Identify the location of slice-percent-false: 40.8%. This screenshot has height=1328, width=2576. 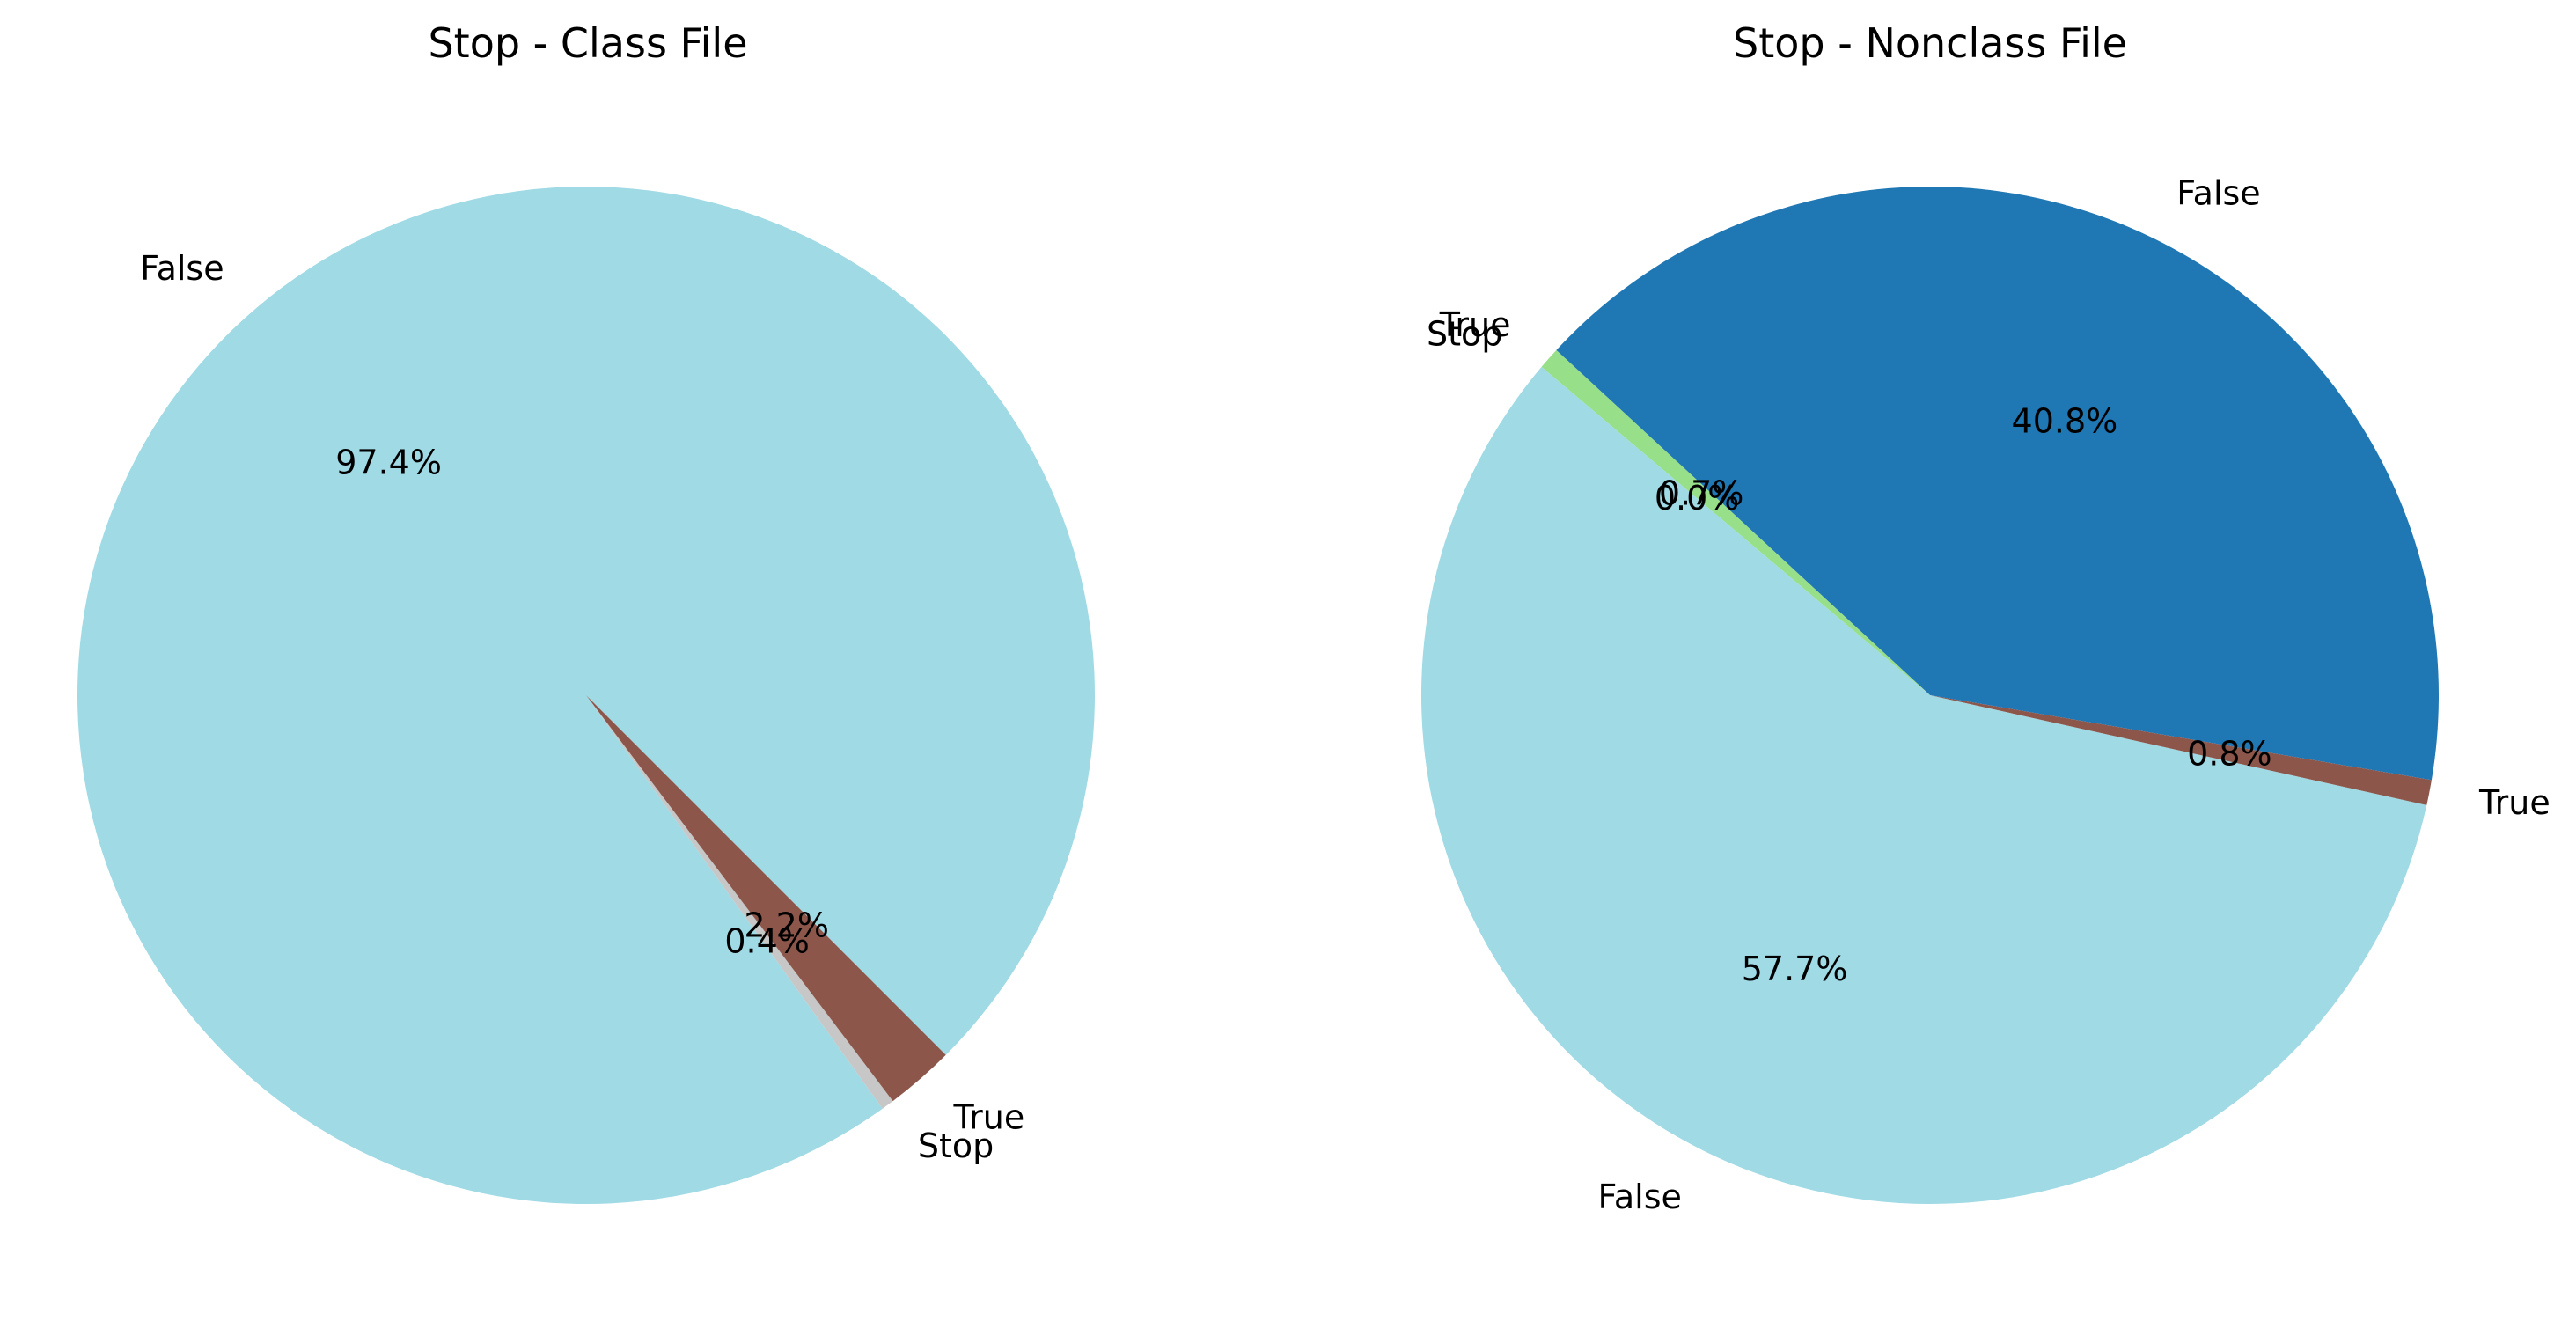
(2065, 421).